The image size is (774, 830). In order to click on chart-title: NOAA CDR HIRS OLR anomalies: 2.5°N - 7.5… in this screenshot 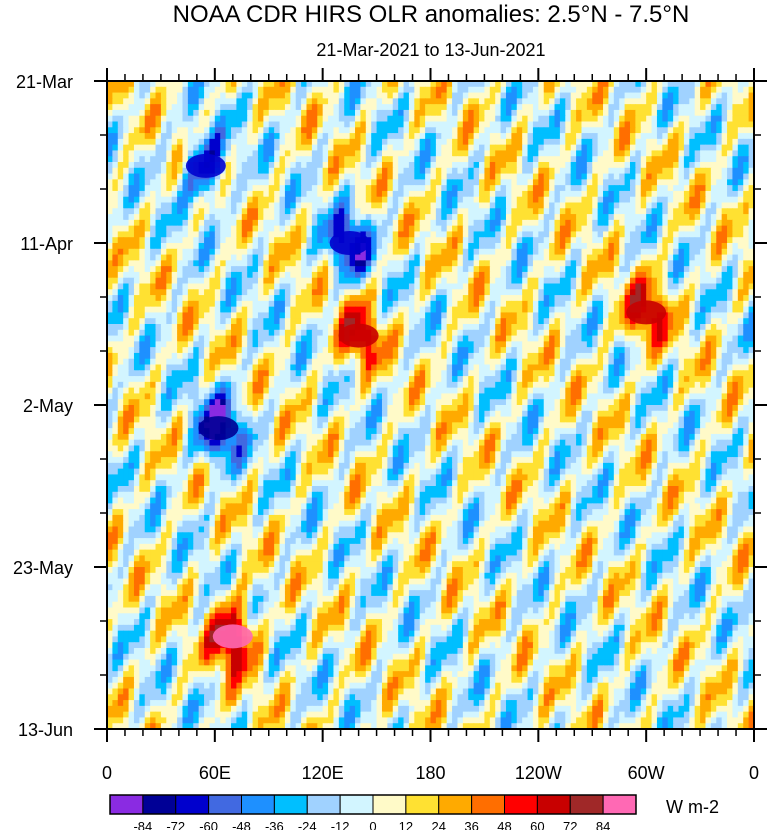, I will do `click(431, 14)`.